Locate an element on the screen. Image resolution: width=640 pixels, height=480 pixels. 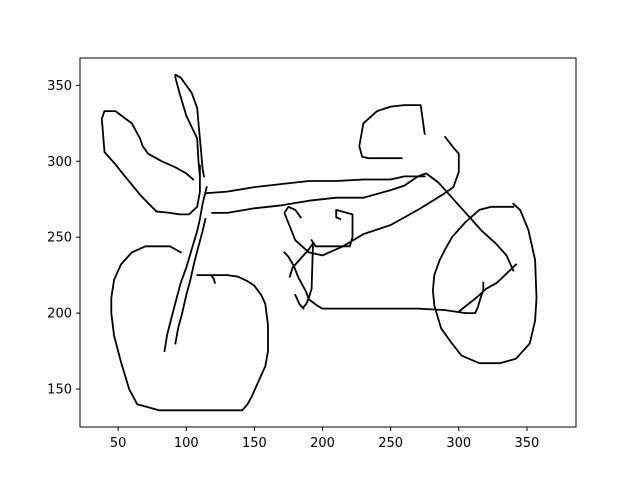
x-tick-label: 300 is located at coordinates (458, 443).